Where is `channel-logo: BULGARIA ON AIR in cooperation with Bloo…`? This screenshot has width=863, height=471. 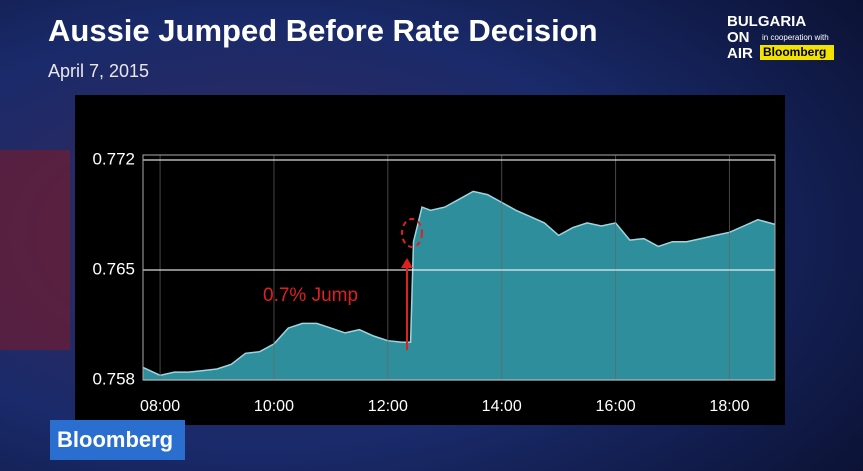 channel-logo: BULGARIA ON AIR in cooperation with Bloo… is located at coordinates (780, 37).